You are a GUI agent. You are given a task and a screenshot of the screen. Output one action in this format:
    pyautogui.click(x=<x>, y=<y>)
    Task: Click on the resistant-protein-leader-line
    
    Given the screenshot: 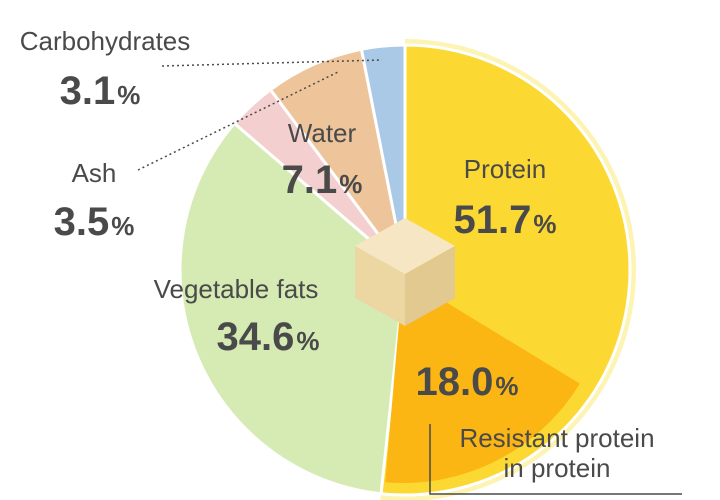 What is the action you would take?
    pyautogui.click(x=555, y=459)
    